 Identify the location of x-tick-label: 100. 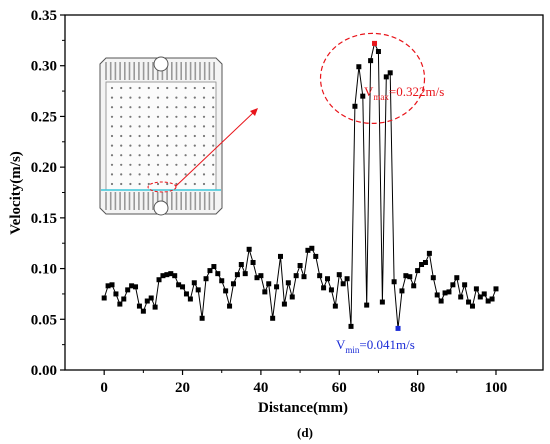
(496, 388).